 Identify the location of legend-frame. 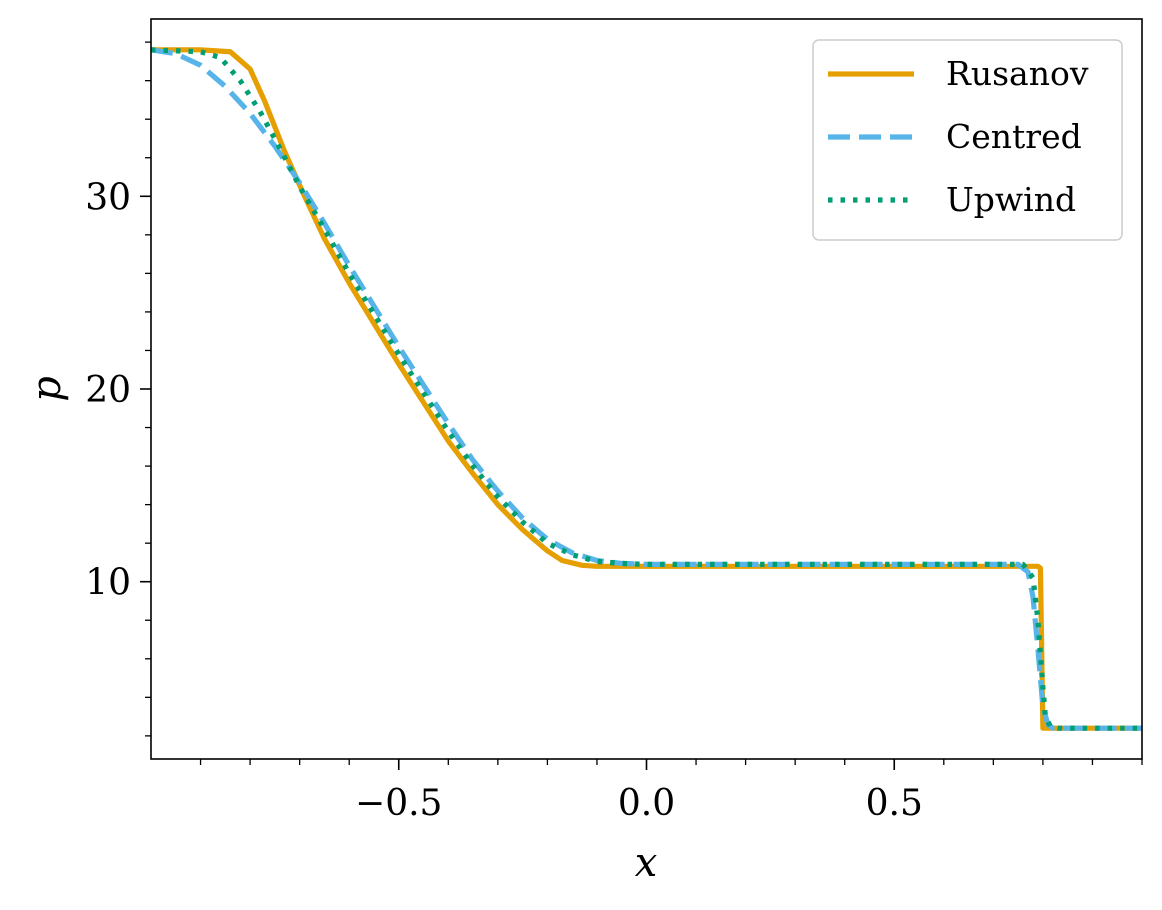
(967, 140).